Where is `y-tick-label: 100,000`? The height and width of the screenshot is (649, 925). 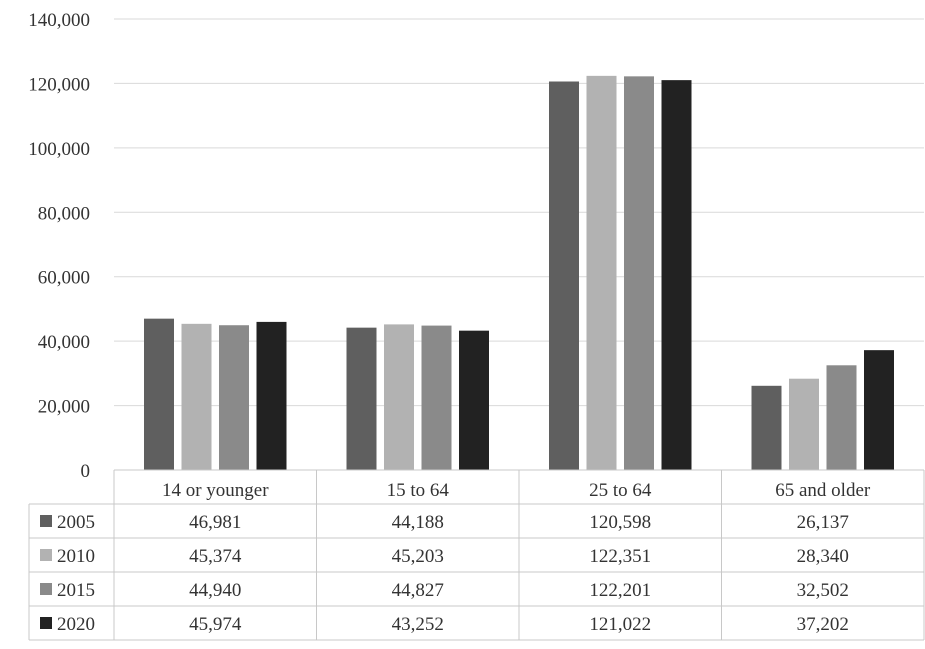 y-tick-label: 100,000 is located at coordinates (59, 149).